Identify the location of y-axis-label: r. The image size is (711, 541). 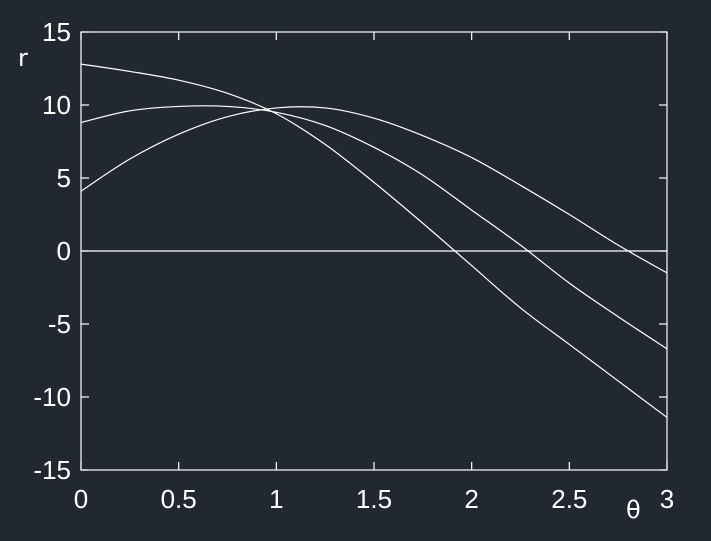
(23, 58).